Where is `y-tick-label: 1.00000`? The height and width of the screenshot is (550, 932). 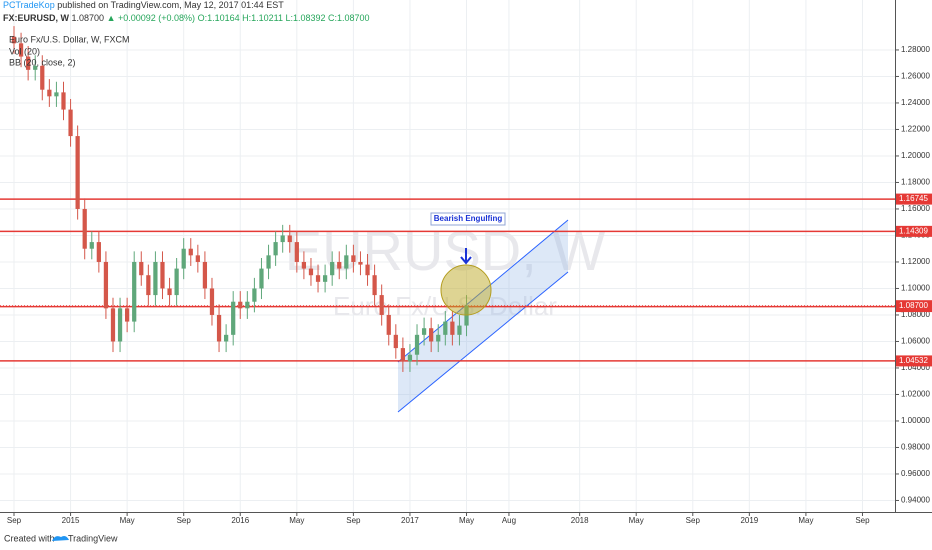
y-tick-label: 1.00000 is located at coordinates (915, 420).